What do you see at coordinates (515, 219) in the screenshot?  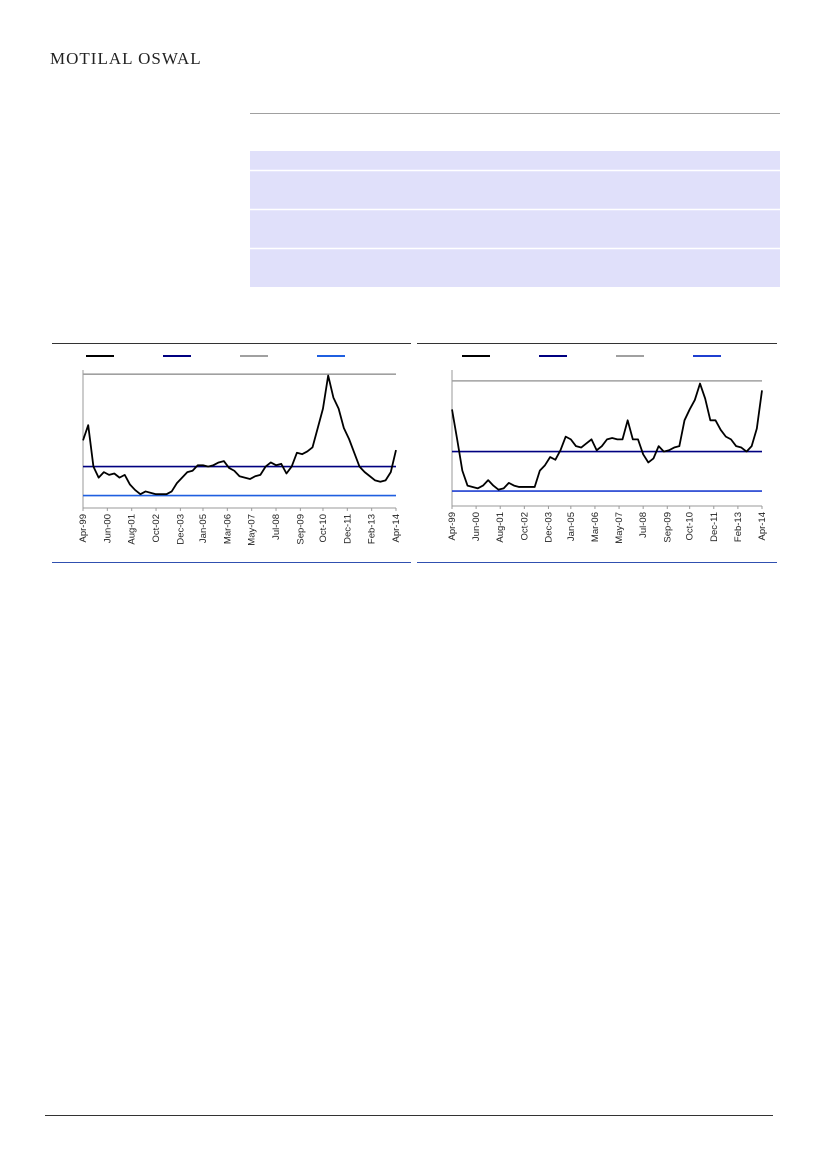 I see `table-band` at bounding box center [515, 219].